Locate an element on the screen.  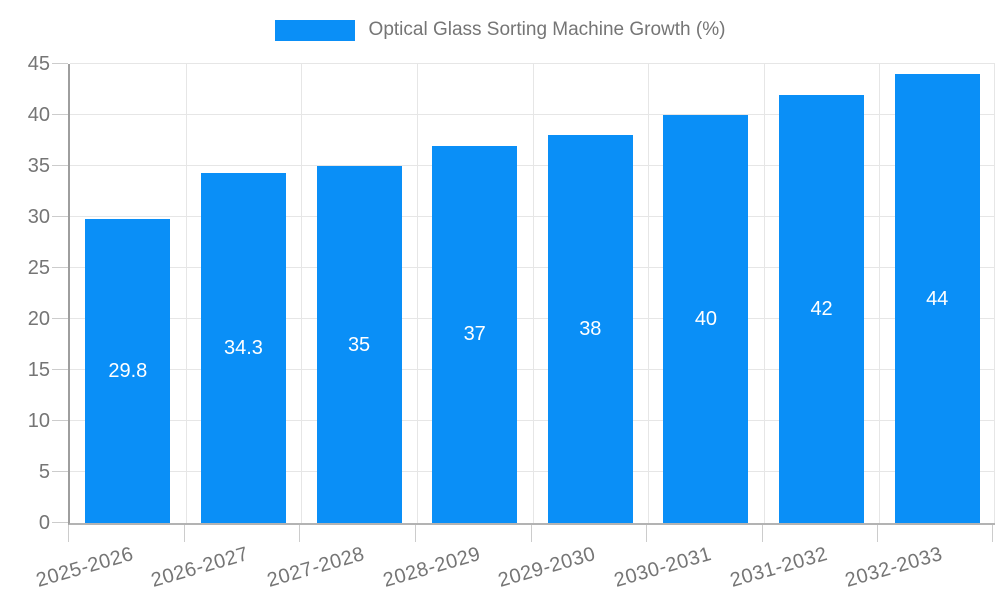
y-axis-tick-label: 35 is located at coordinates (38, 166).